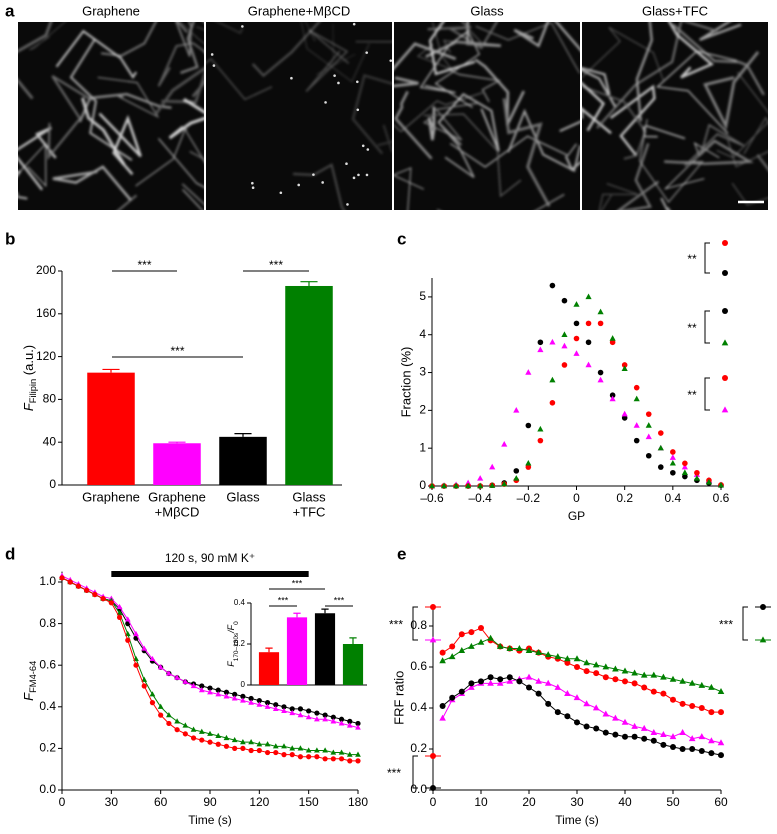 The height and width of the screenshot is (834, 777). I want to click on x-tick-label: 30, so click(112, 802).